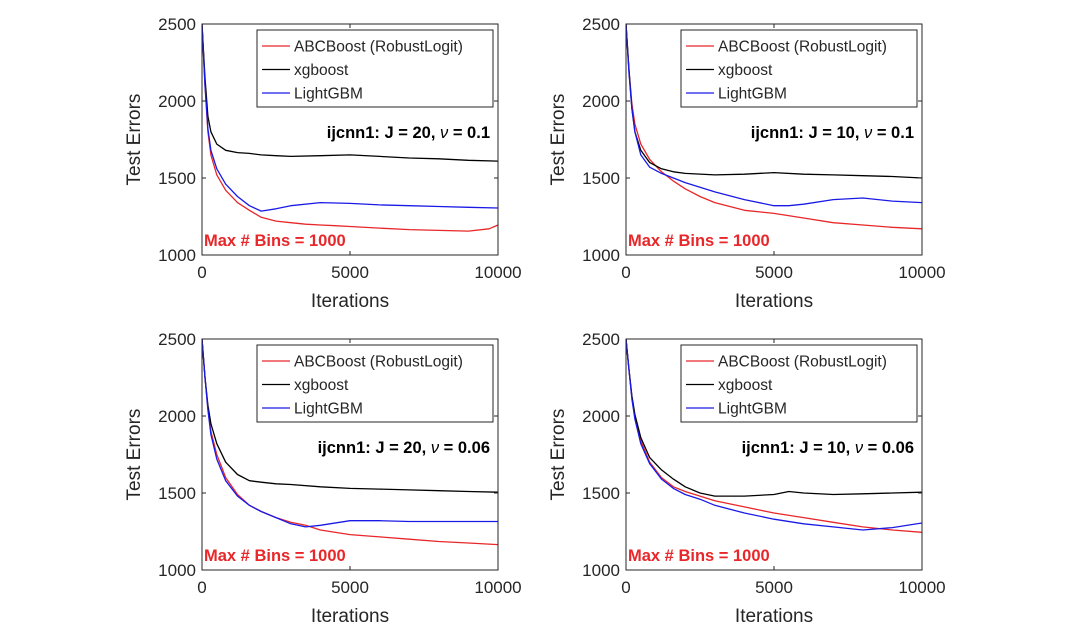  I want to click on annotation-label: ijcnn1: J = 20, ν = 0.1, so click(408, 133).